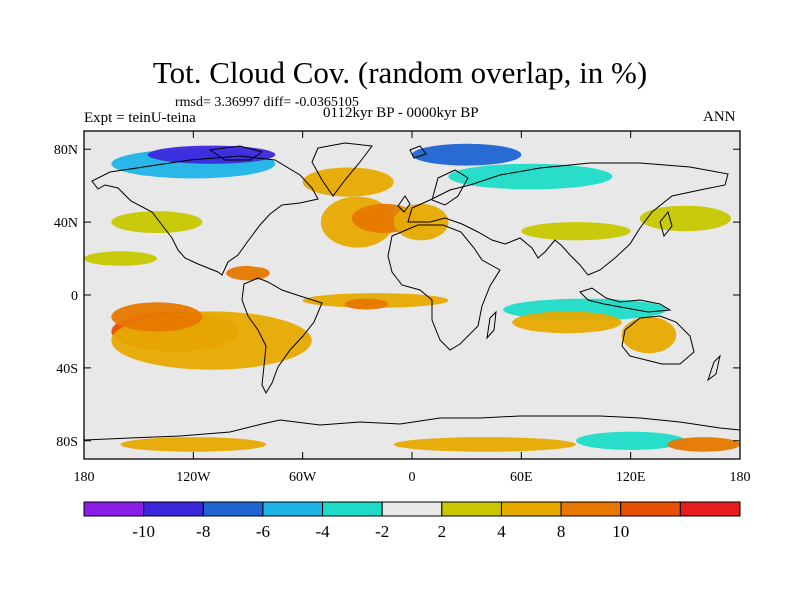 The height and width of the screenshot is (600, 800). I want to click on colorbar-label: -4, so click(322, 531).